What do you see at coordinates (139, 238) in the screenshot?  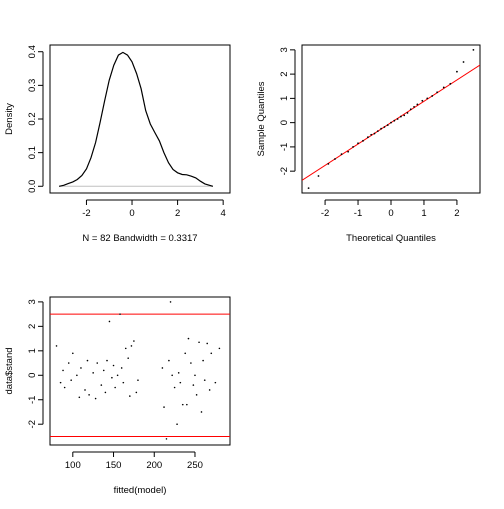 I see `x-axis-title: N = 82 Bandwidth = 0.3317` at bounding box center [139, 238].